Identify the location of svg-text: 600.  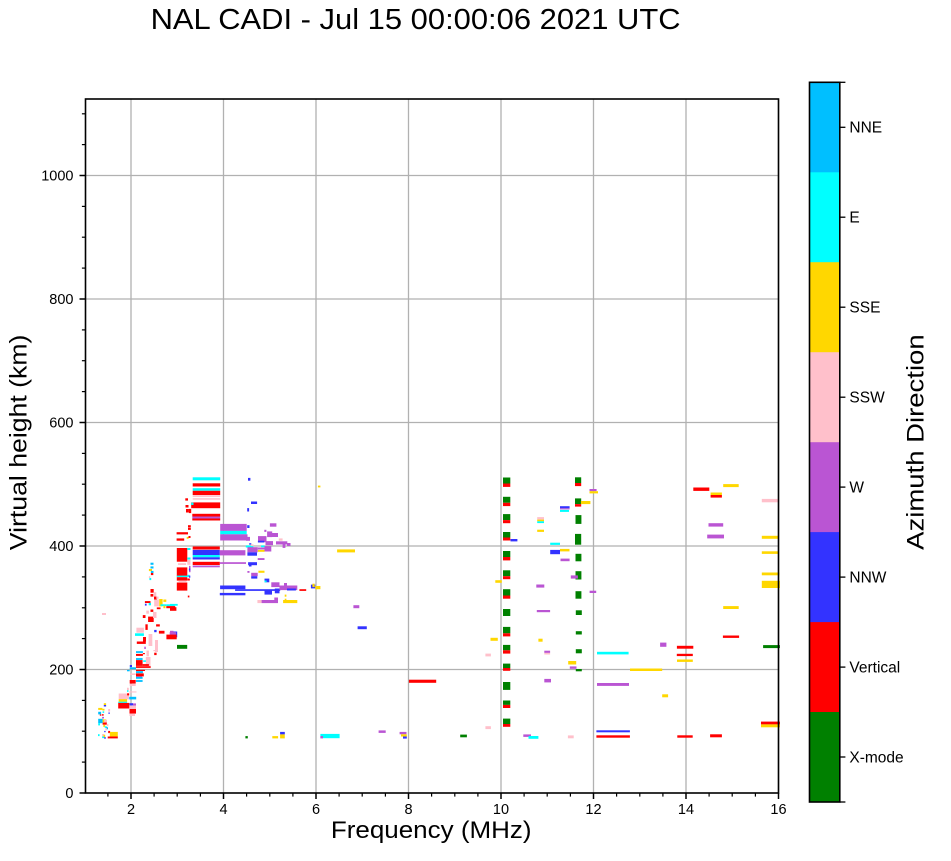
(61, 423).